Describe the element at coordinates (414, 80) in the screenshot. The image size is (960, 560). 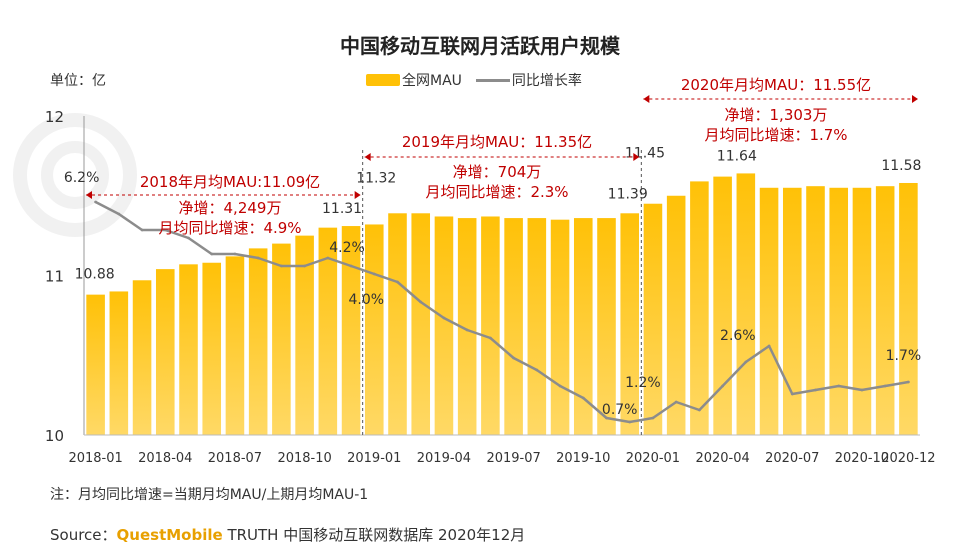
I see `legend-item-mau: 全网MAU` at that location.